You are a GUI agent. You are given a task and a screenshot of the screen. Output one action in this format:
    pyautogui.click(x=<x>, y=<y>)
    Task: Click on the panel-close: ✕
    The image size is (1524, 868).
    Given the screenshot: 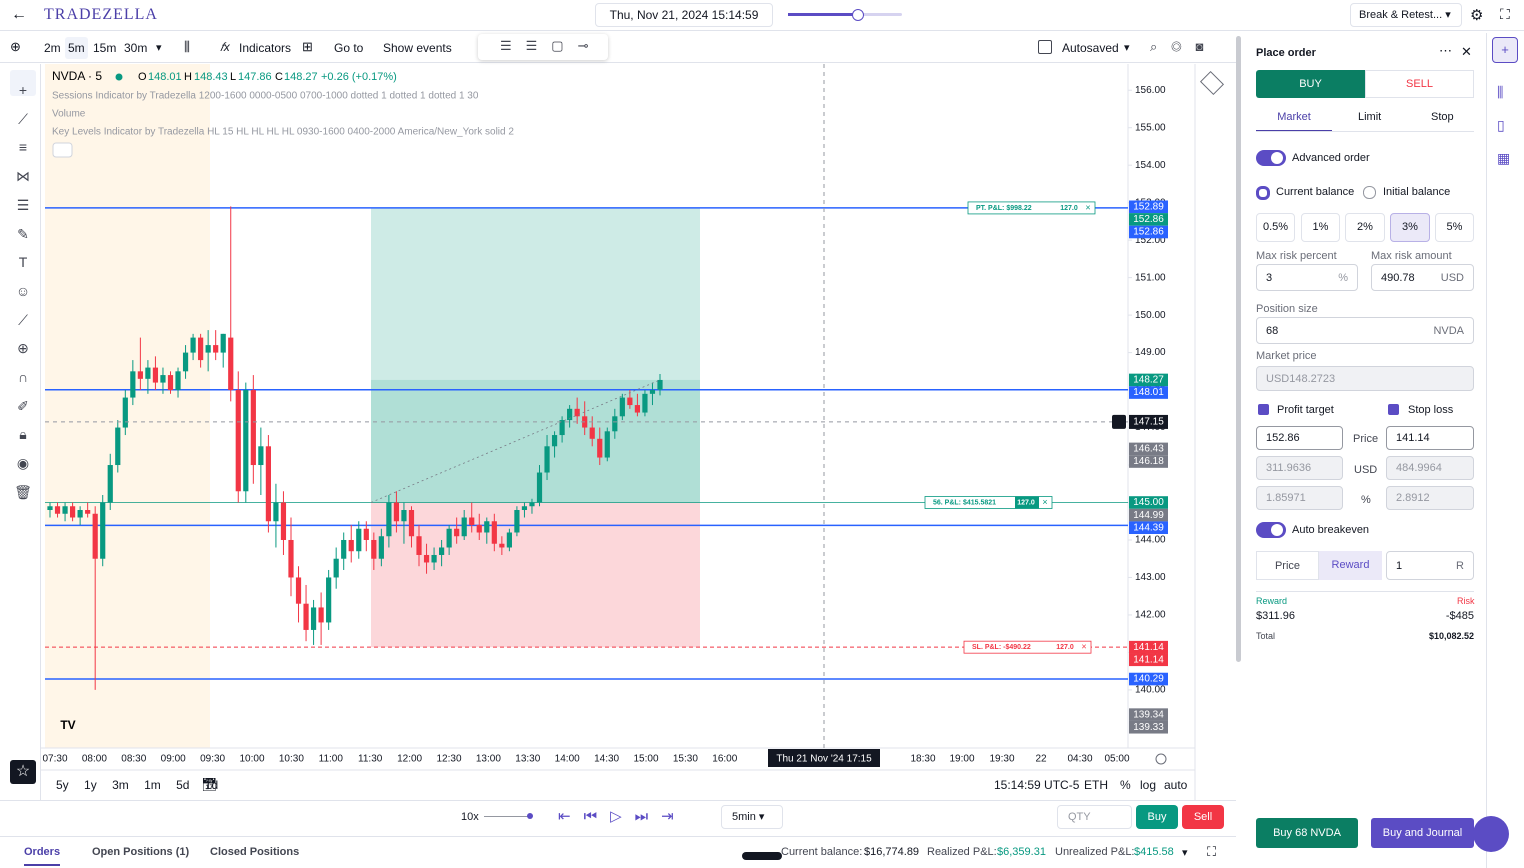 What is the action you would take?
    pyautogui.click(x=1466, y=51)
    